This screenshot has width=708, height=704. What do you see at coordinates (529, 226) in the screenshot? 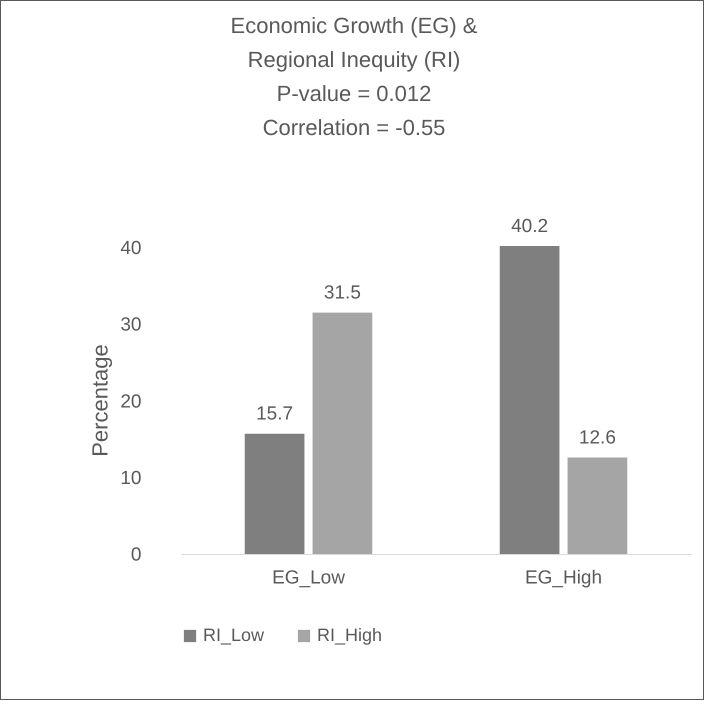
I see `data-label: 40.2` at bounding box center [529, 226].